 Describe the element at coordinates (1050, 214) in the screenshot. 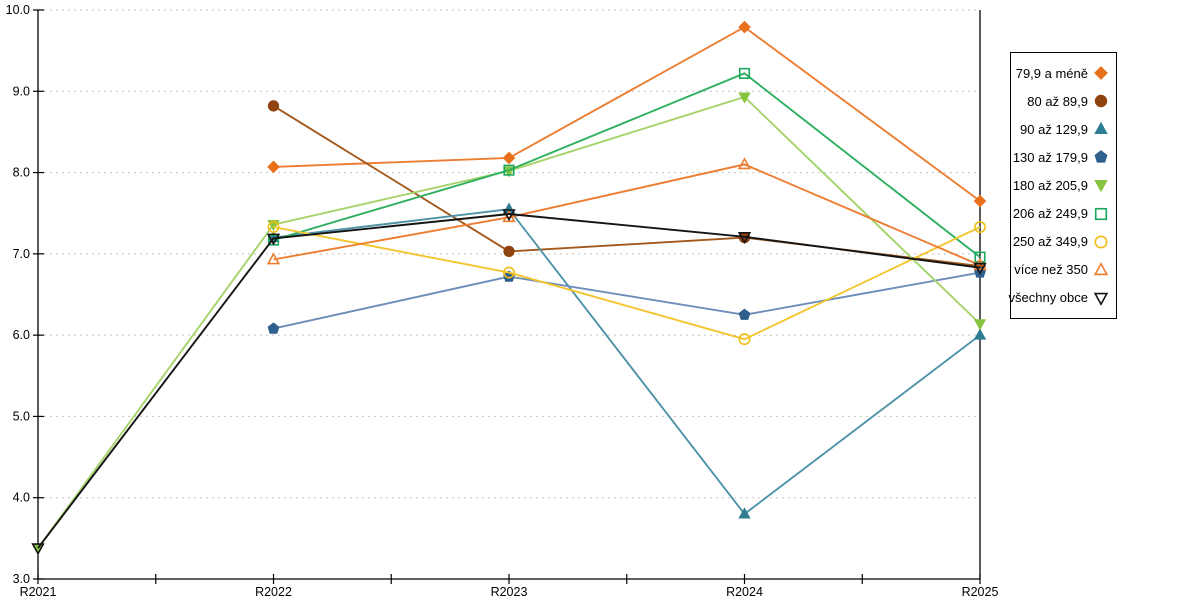

I see `legend-label: 206 až 249,9` at that location.